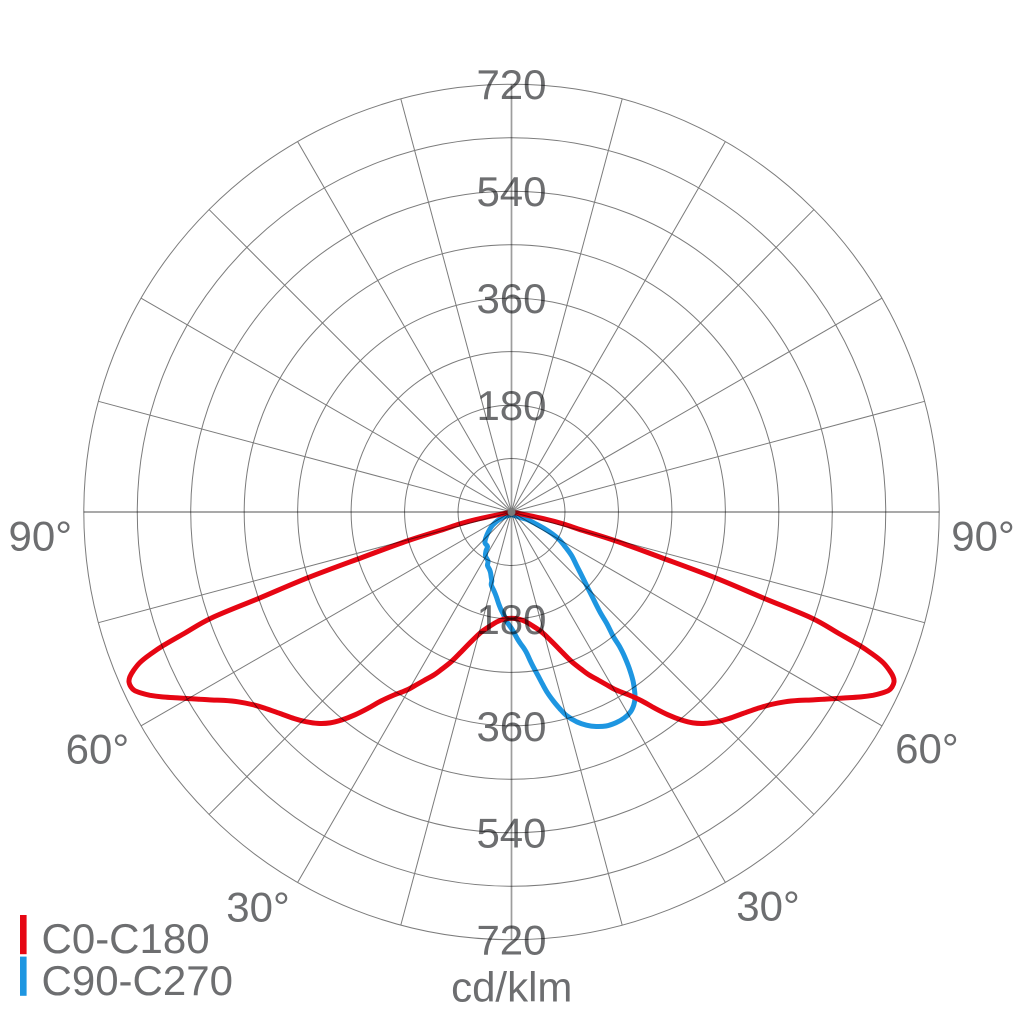  What do you see at coordinates (126, 938) in the screenshot?
I see `svg-text: C0-C180` at bounding box center [126, 938].